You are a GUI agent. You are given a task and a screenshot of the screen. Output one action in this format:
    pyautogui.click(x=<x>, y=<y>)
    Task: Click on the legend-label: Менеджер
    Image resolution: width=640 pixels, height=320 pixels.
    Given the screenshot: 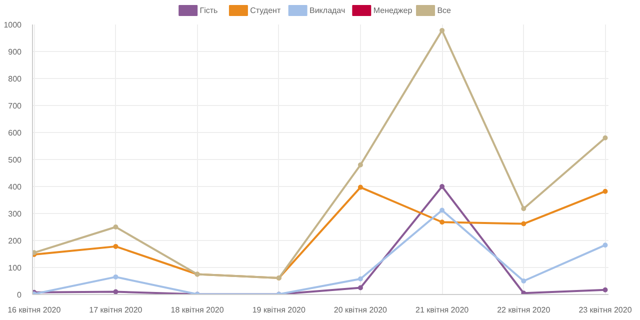 What is the action you would take?
    pyautogui.click(x=393, y=10)
    